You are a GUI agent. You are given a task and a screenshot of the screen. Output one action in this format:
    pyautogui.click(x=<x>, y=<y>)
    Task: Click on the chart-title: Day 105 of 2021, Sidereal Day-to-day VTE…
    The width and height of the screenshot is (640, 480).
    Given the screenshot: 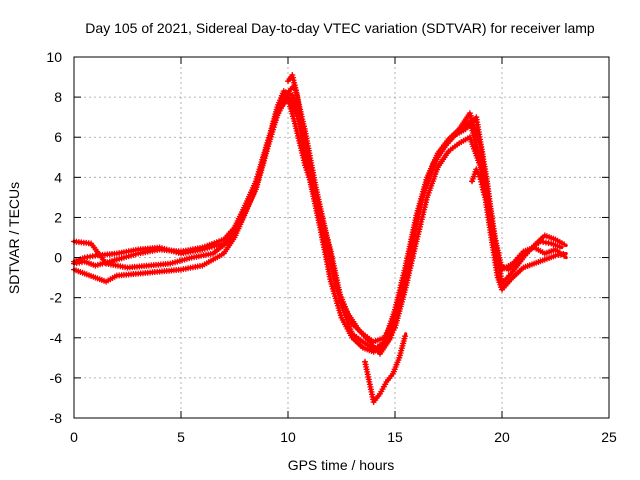 What is the action you would take?
    pyautogui.click(x=340, y=28)
    